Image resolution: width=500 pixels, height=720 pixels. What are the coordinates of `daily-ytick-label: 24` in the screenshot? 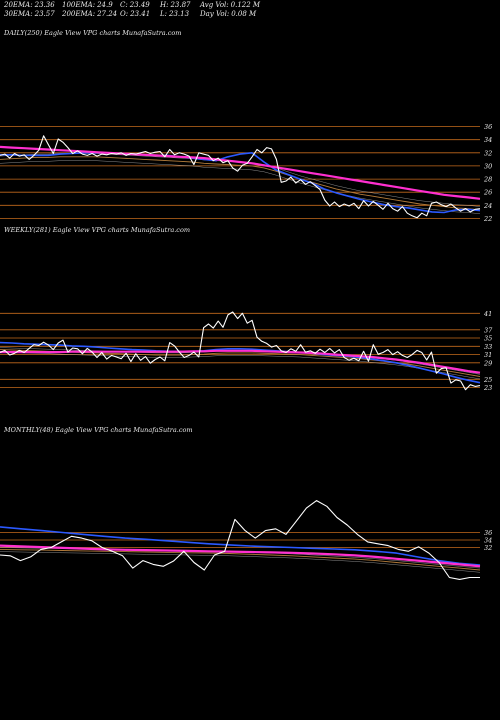 It's located at (487, 206).